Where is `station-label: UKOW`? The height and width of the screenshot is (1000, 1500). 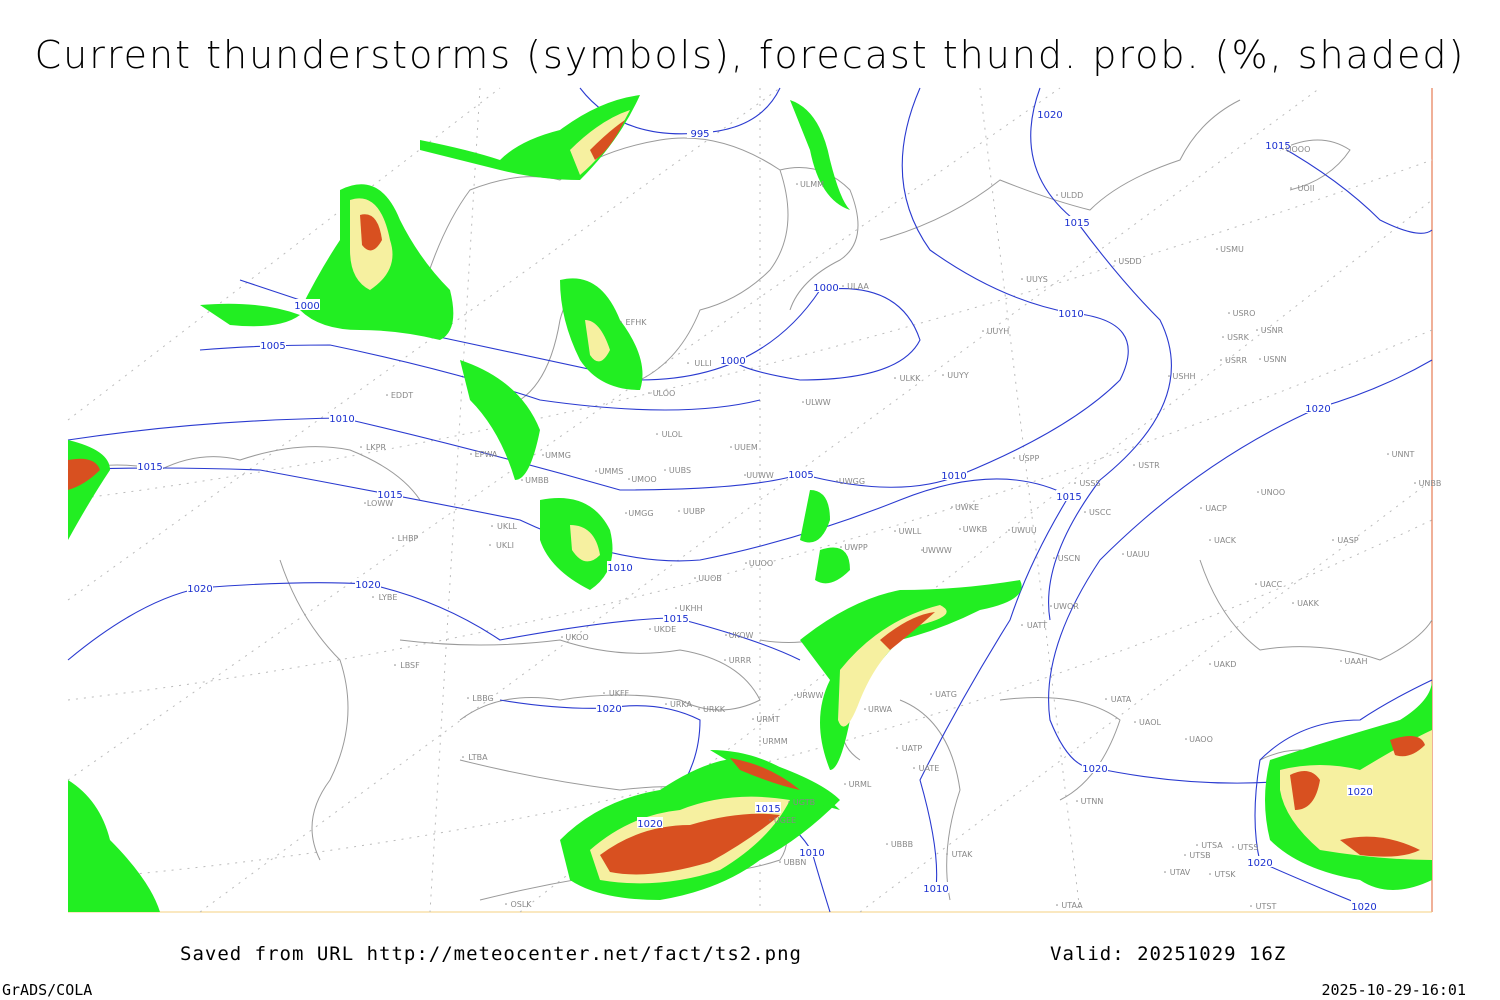 station-label: UKOW is located at coordinates (741, 635).